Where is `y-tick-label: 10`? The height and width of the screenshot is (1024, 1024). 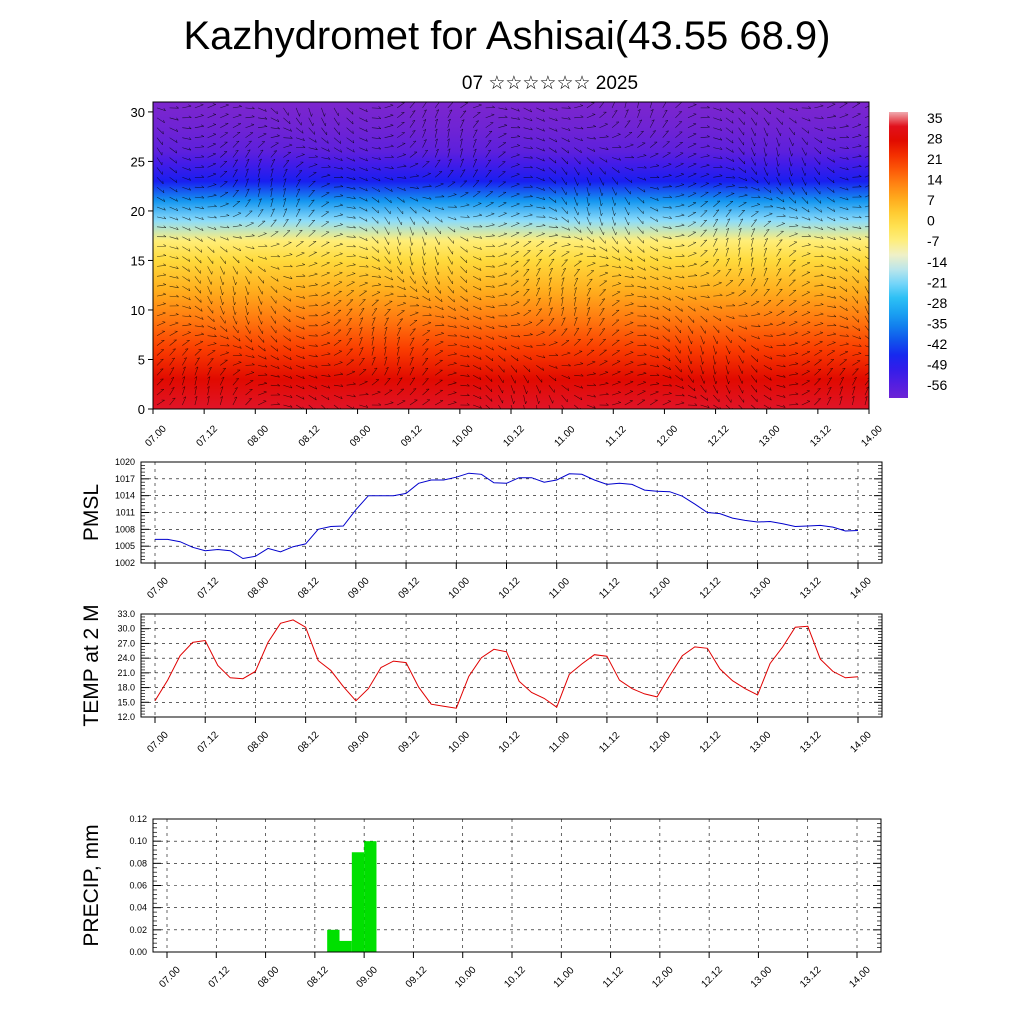
y-tick-label: 10 is located at coordinates (138, 310).